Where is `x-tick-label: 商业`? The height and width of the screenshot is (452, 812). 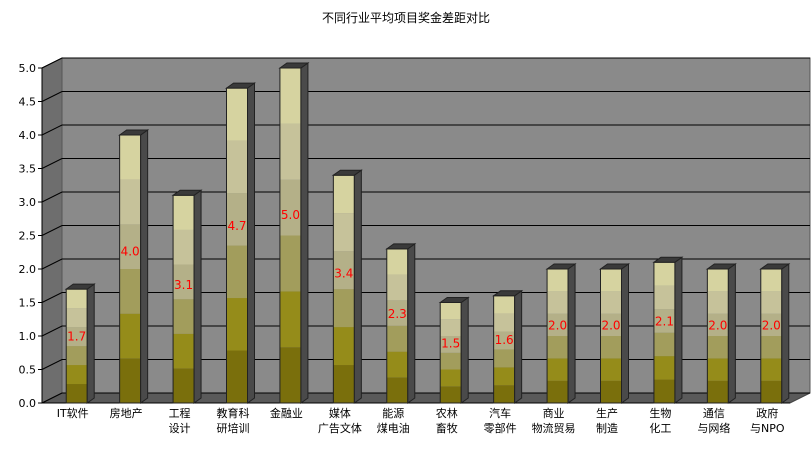
x-tick-label: 商业 is located at coordinates (554, 413).